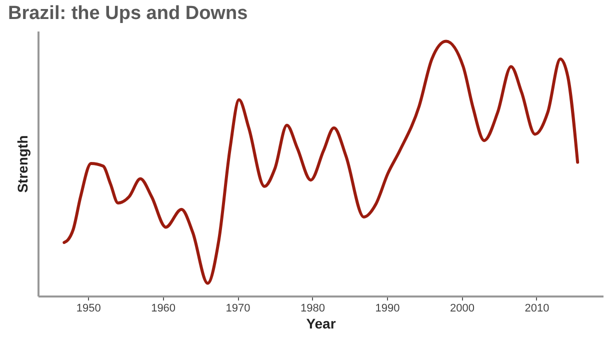 The height and width of the screenshot is (343, 612). Describe the element at coordinates (88, 308) in the screenshot. I see `x-tick-label: 1950` at that location.